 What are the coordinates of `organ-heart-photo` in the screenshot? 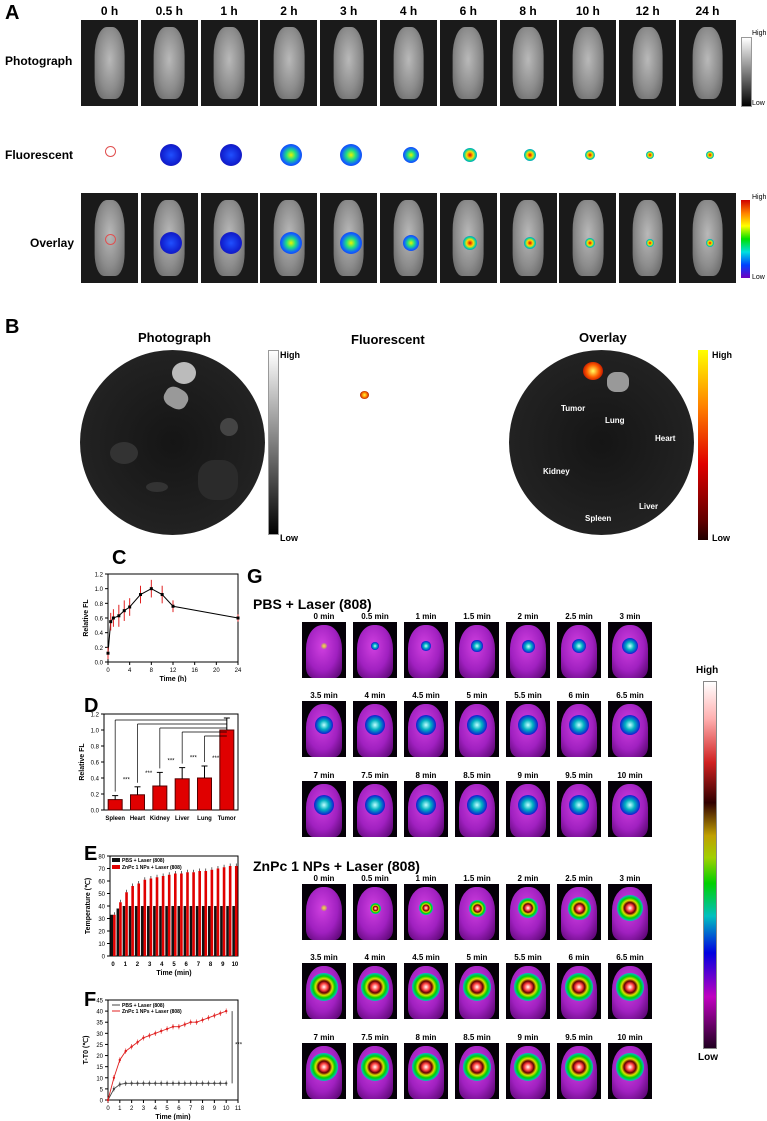 It's located at (229, 427).